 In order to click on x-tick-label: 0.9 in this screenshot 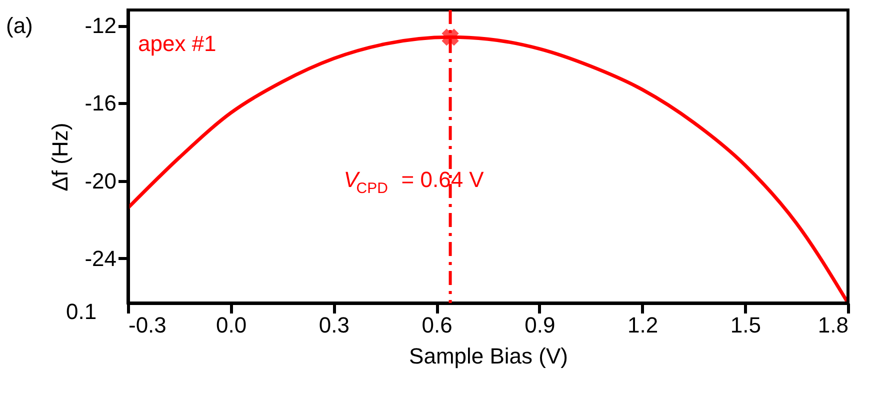, I will do `click(540, 325)`.